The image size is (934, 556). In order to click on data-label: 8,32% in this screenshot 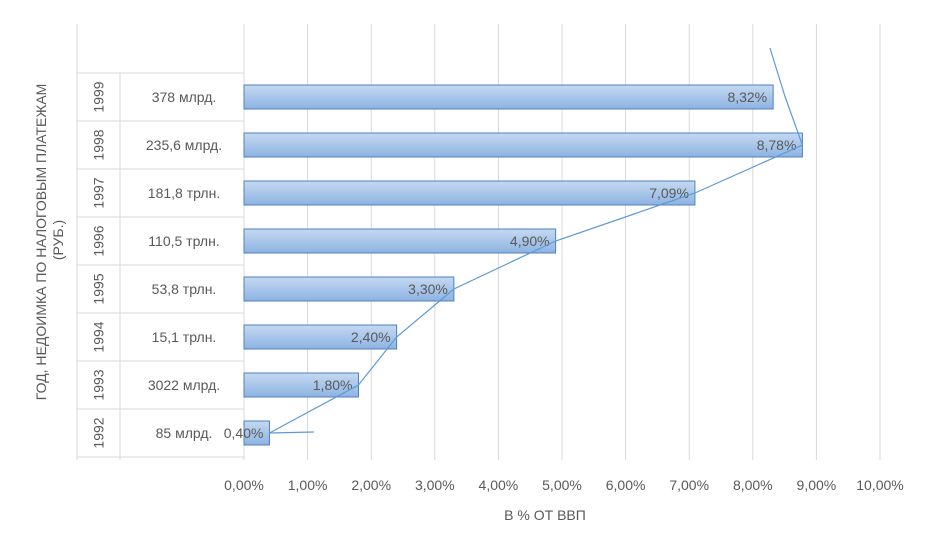, I will do `click(747, 97)`.